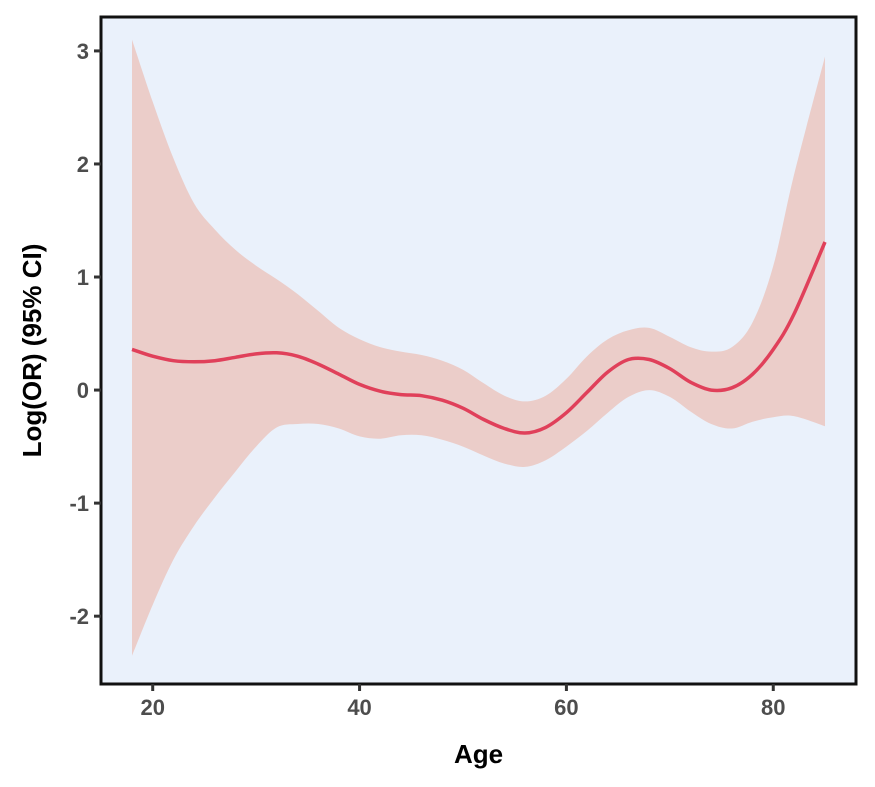  What do you see at coordinates (152, 707) in the screenshot?
I see `x-tick-label: 20` at bounding box center [152, 707].